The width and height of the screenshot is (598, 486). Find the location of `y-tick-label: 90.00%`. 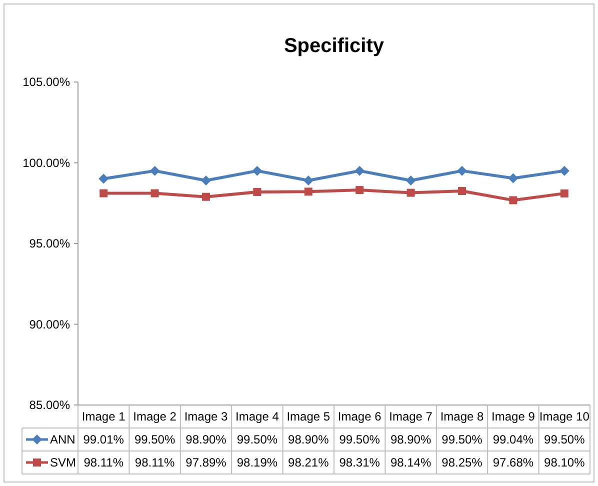

y-tick-label: 90.00% is located at coordinates (49, 324).